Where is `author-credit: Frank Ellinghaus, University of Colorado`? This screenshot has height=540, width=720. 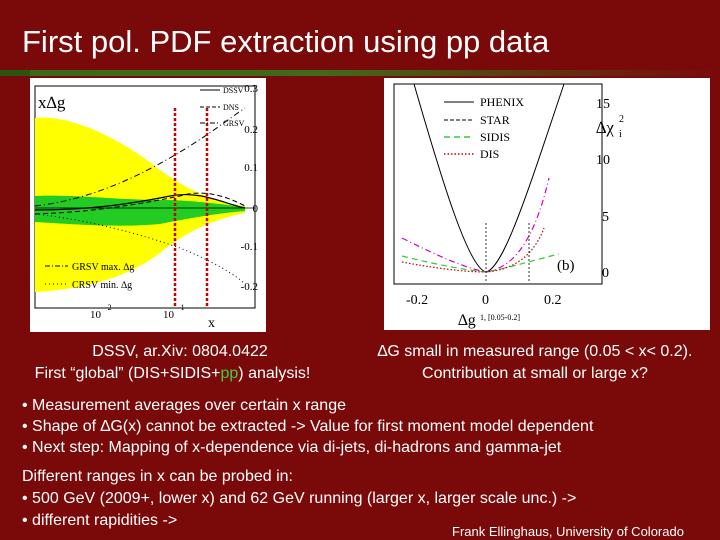
author-credit: Frank Ellinghaus, University of Colorado is located at coordinates (568, 531).